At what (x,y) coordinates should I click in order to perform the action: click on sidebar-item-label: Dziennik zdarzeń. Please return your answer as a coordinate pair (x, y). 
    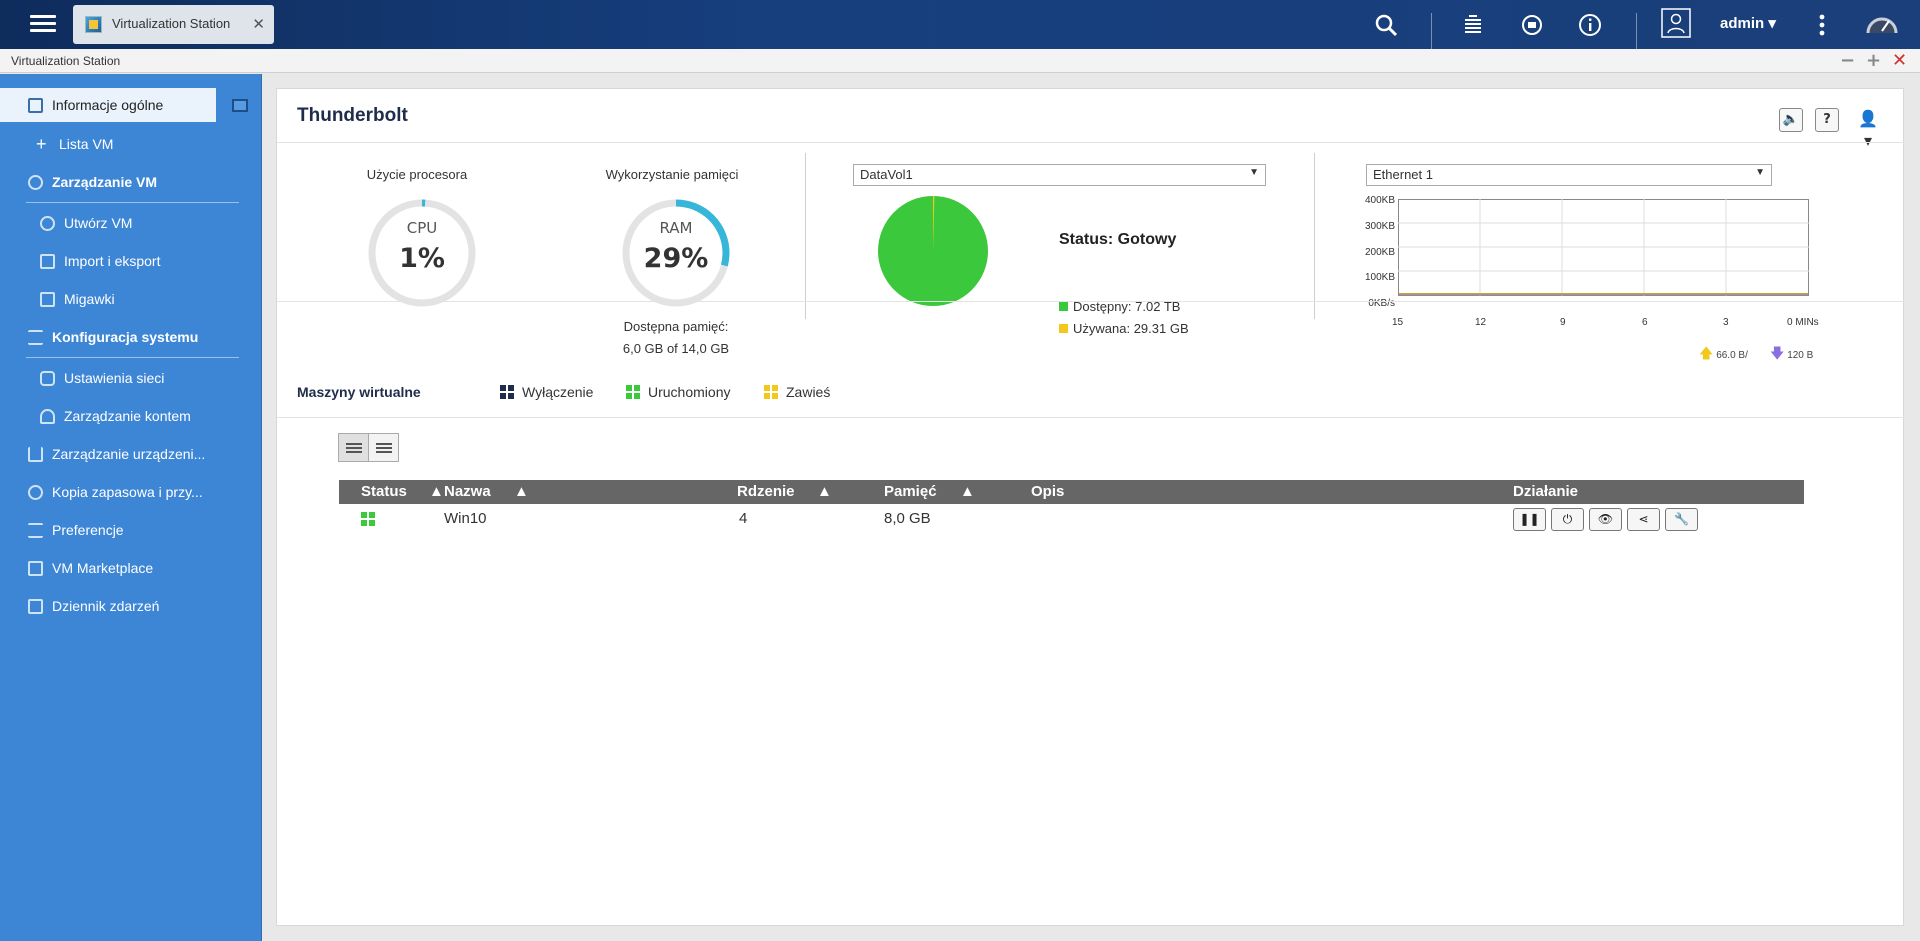
    Looking at the image, I should click on (106, 606).